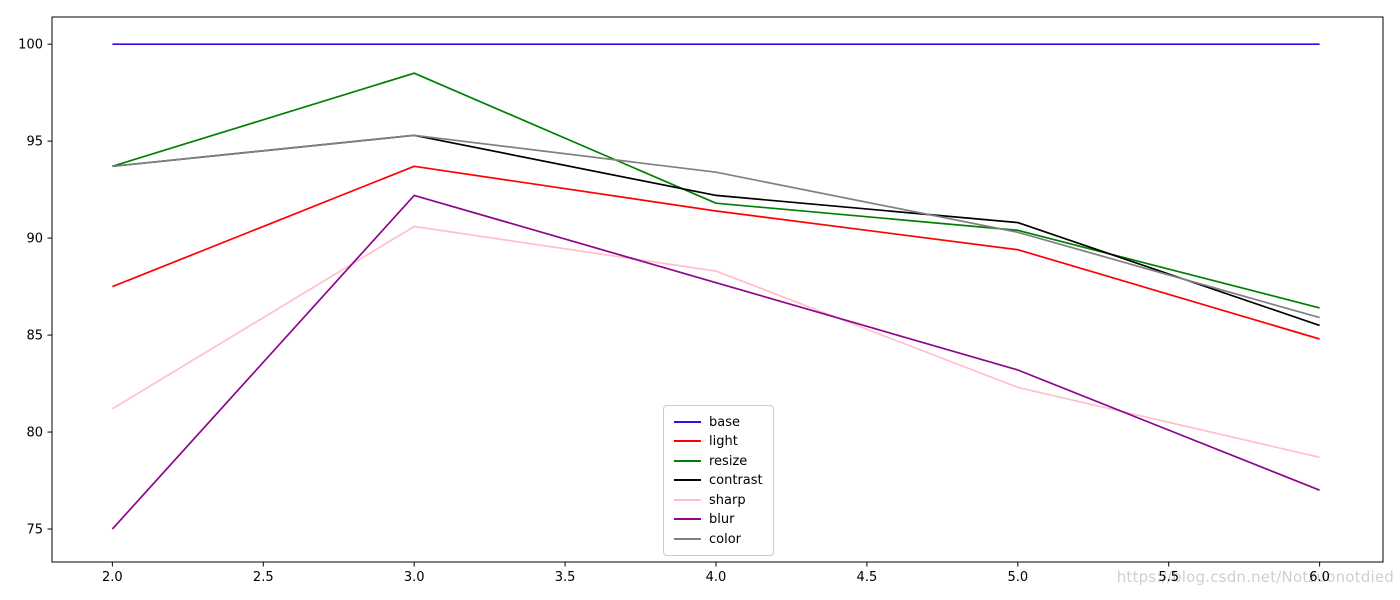 This screenshot has width=1400, height=600. Describe the element at coordinates (687, 538) in the screenshot. I see `legend-swatch-color` at that location.